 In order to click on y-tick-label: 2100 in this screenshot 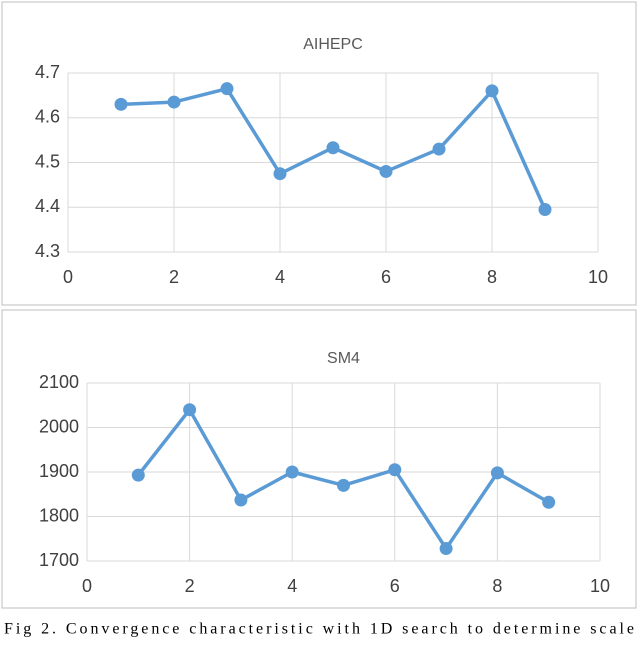, I will do `click(59, 382)`.